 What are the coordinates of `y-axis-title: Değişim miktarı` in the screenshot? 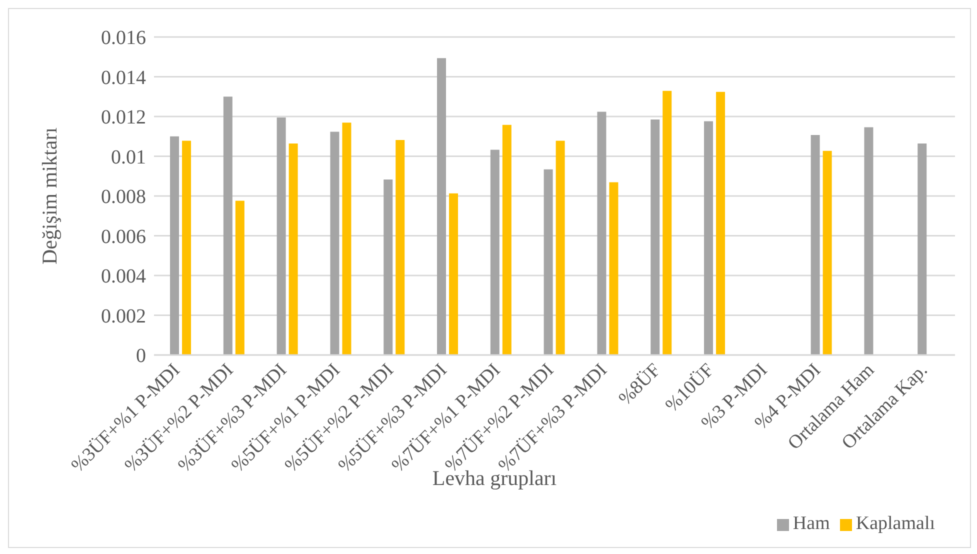 It's located at (49, 196).